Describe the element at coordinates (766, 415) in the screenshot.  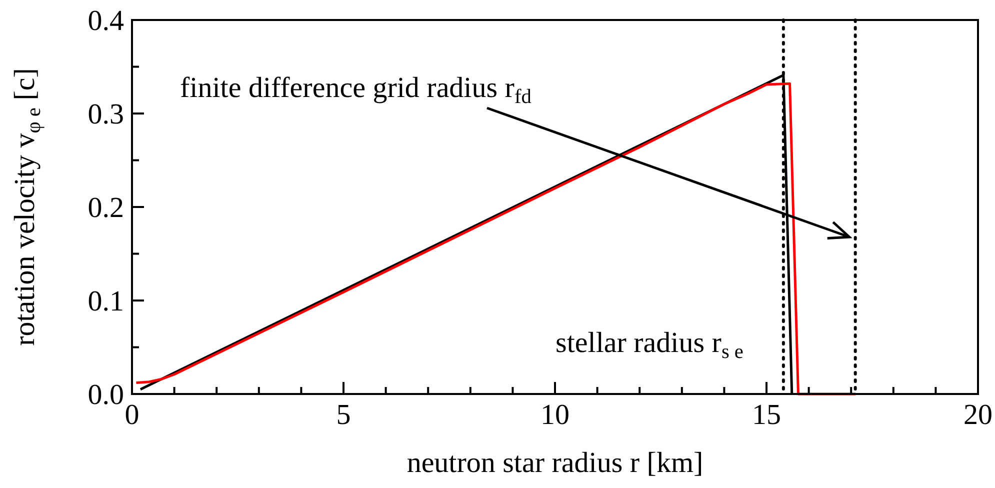
I see `x-tick-label: 15` at that location.